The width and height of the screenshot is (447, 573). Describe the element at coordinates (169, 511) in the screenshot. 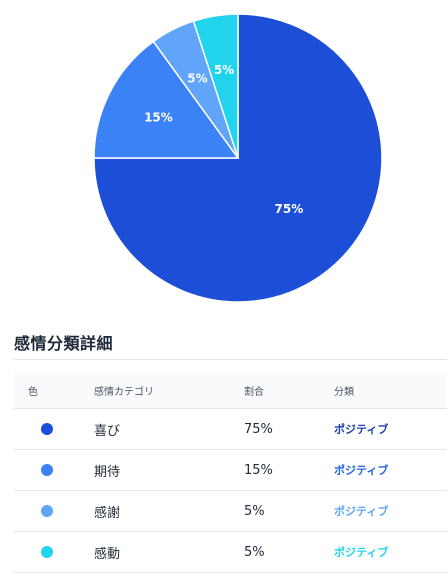

I see `category-cell: 感謝` at that location.